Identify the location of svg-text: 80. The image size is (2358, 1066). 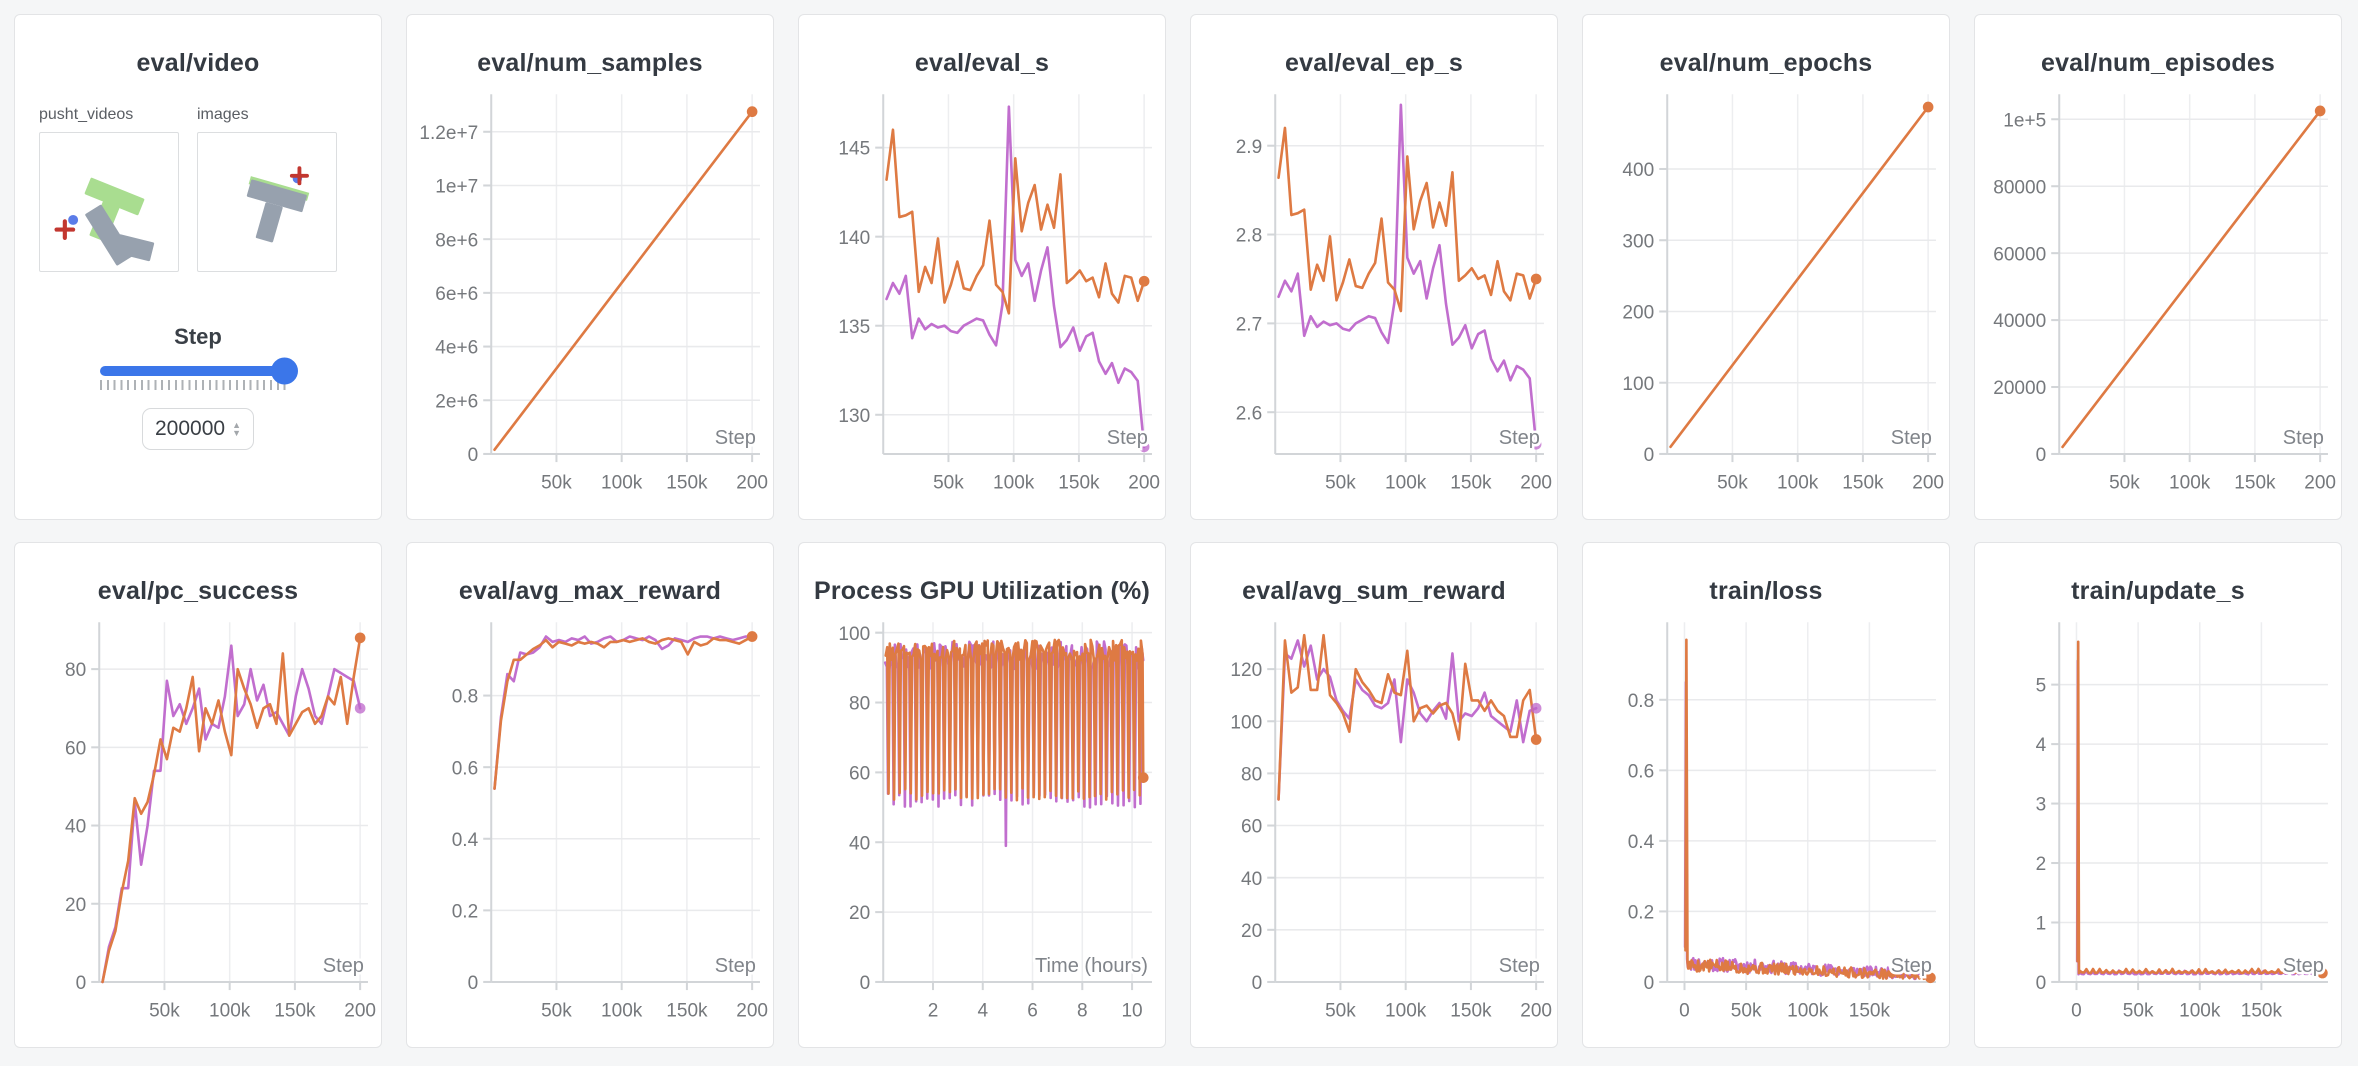
(859, 704).